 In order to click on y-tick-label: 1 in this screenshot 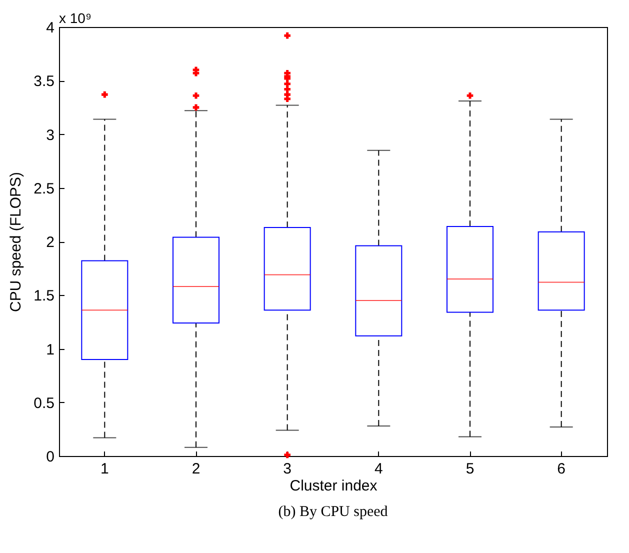, I will do `click(50, 349)`.